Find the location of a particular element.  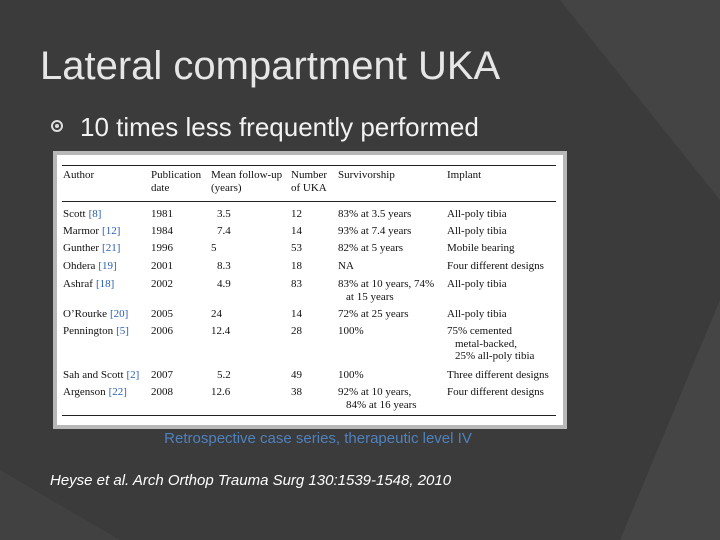

author-cell: Pennington [5] is located at coordinates (96, 331).